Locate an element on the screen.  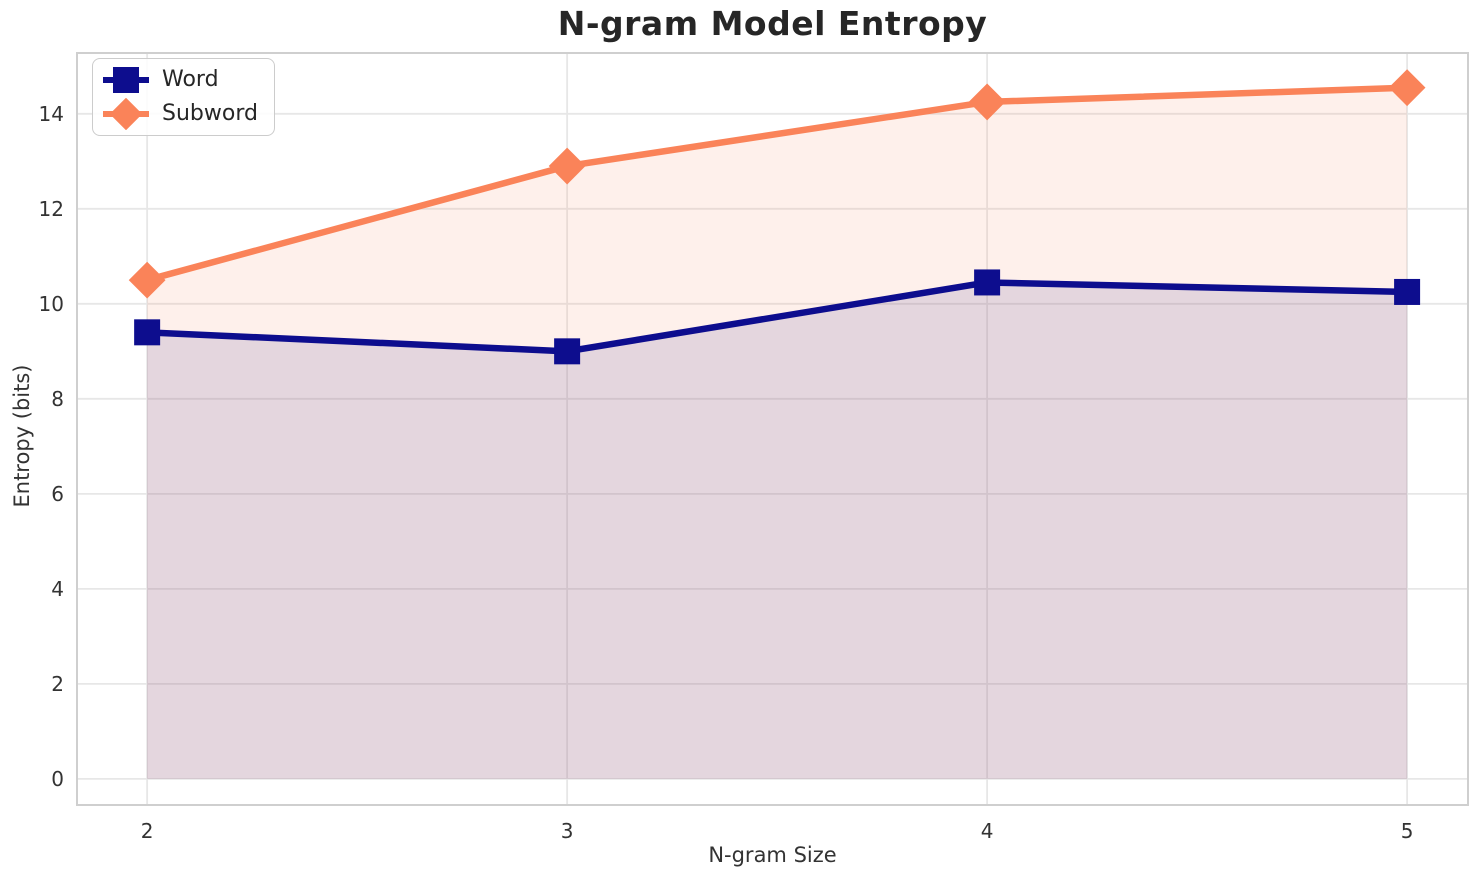
y-tick-label: 2 is located at coordinates (57, 684).